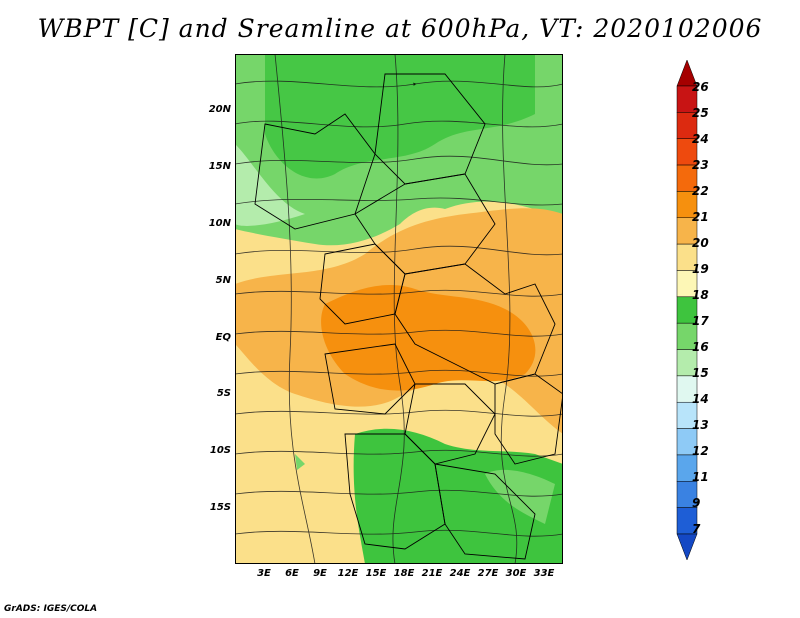 This screenshot has height=618, width=800. Describe the element at coordinates (700, 451) in the screenshot. I see `colorbar-label: 12` at that location.